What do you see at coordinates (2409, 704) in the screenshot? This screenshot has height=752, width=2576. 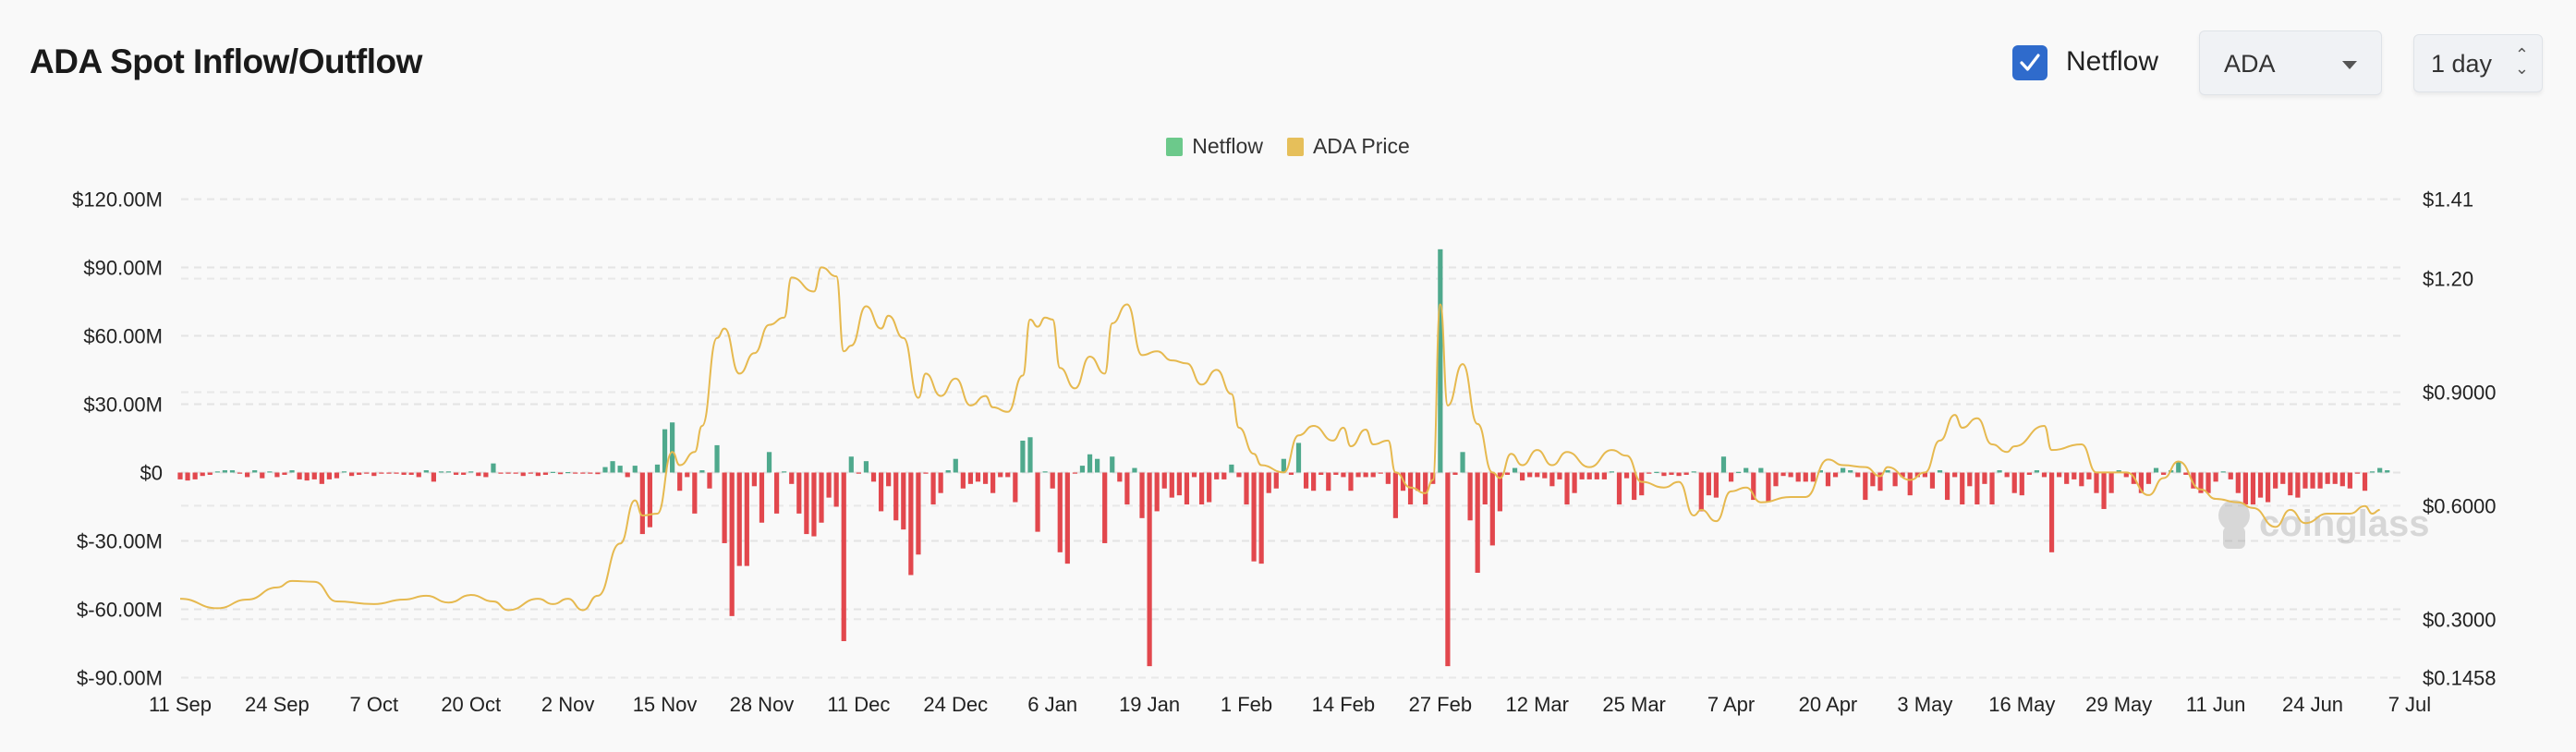 I see `x-axis-tick-label: 7 Jul` at bounding box center [2409, 704].